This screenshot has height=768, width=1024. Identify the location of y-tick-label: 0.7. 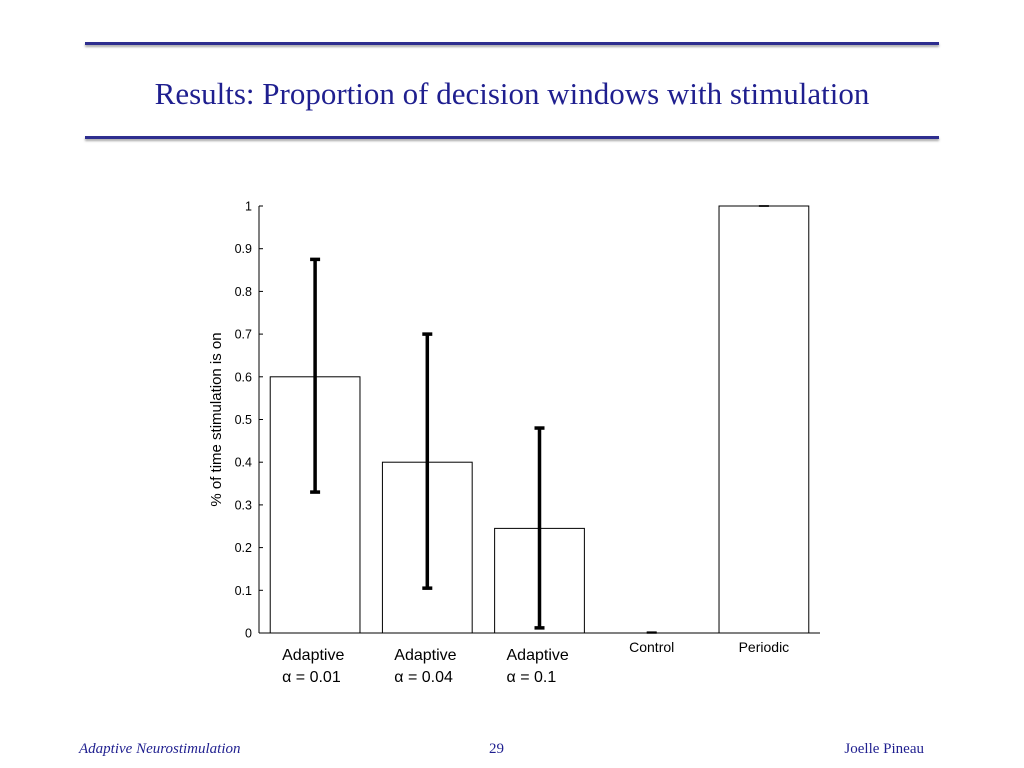
(243, 335).